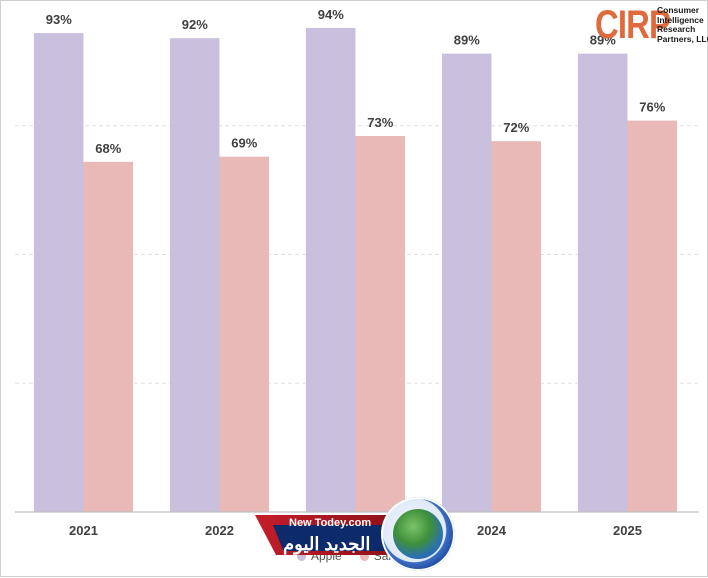 The image size is (708, 578). What do you see at coordinates (627, 530) in the screenshot?
I see `x-tick-2025: 2025` at bounding box center [627, 530].